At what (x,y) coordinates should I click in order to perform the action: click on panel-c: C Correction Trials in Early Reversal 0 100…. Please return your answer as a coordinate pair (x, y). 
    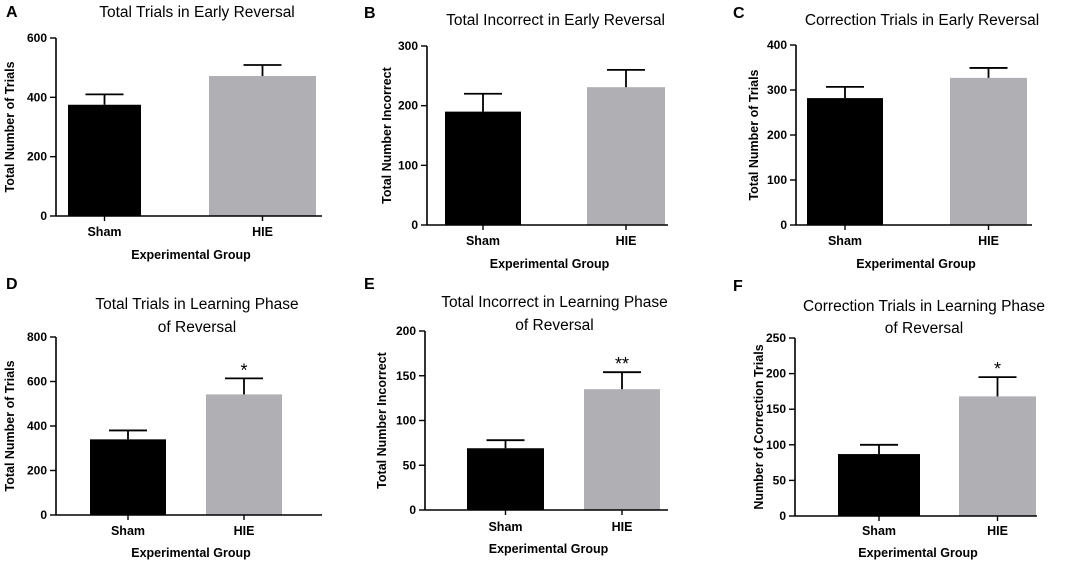
    Looking at the image, I should click on (886, 138).